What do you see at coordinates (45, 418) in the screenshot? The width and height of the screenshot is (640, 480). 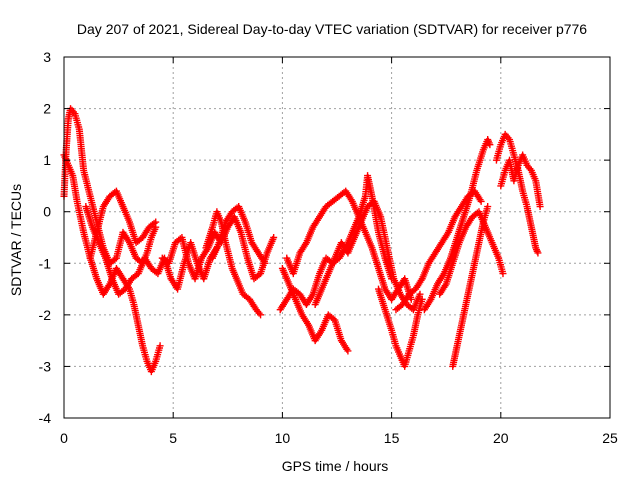 I see `y-tick-label: -4` at bounding box center [45, 418].